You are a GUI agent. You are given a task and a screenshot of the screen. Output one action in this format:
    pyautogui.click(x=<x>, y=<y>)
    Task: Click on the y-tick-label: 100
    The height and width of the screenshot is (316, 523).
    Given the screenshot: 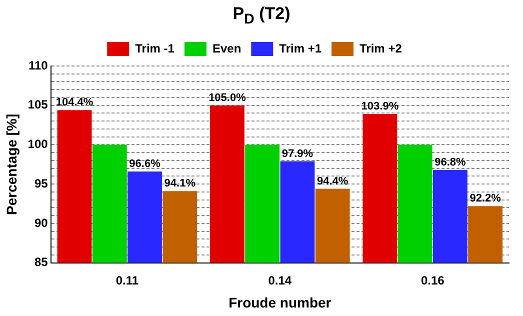 What is the action you would take?
    pyautogui.click(x=38, y=144)
    